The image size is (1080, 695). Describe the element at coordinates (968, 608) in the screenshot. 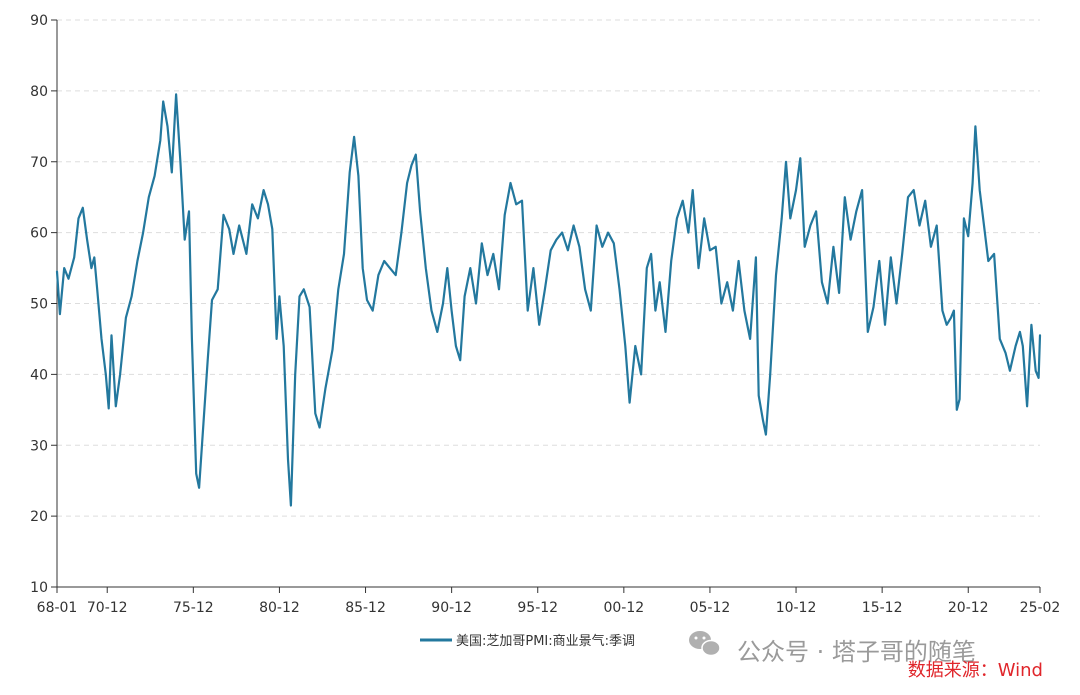

I see `x-tick-label: 20-12` at that location.